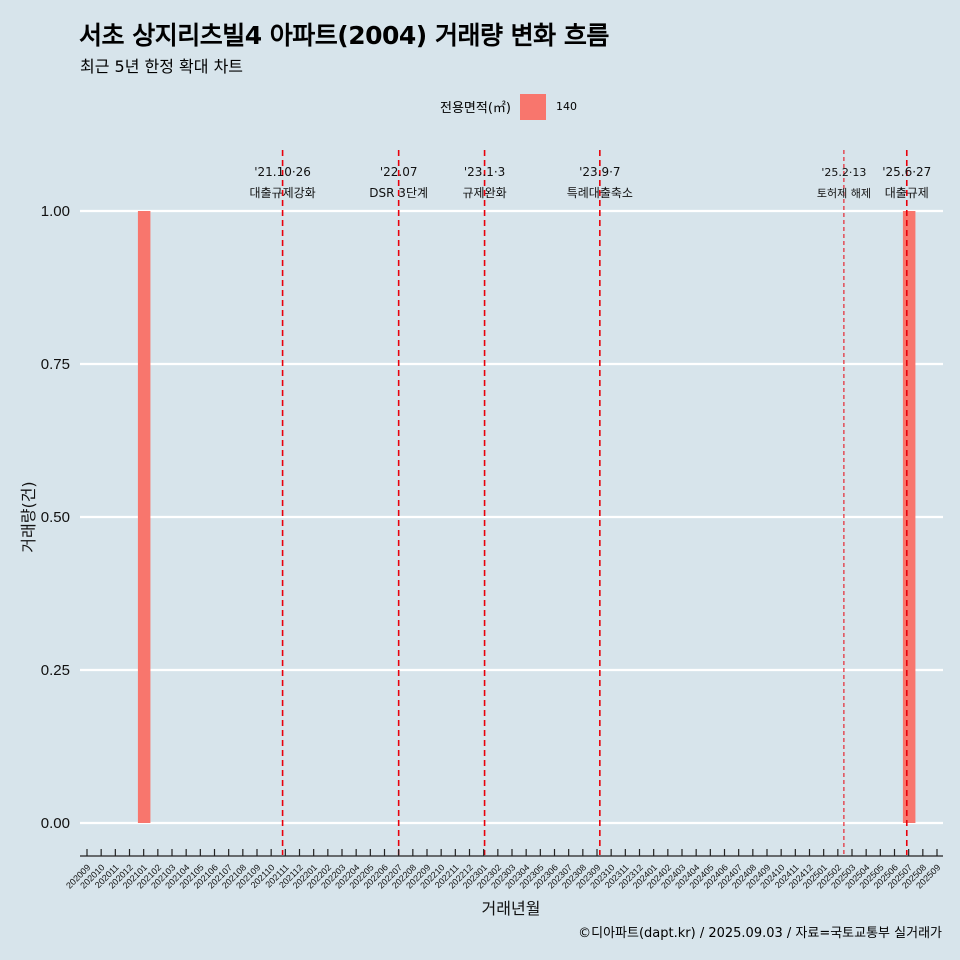  I want to click on chart-title: 서초 상지리츠빌4 아파트(2004) 거래량 변화 흐름, so click(344, 35).